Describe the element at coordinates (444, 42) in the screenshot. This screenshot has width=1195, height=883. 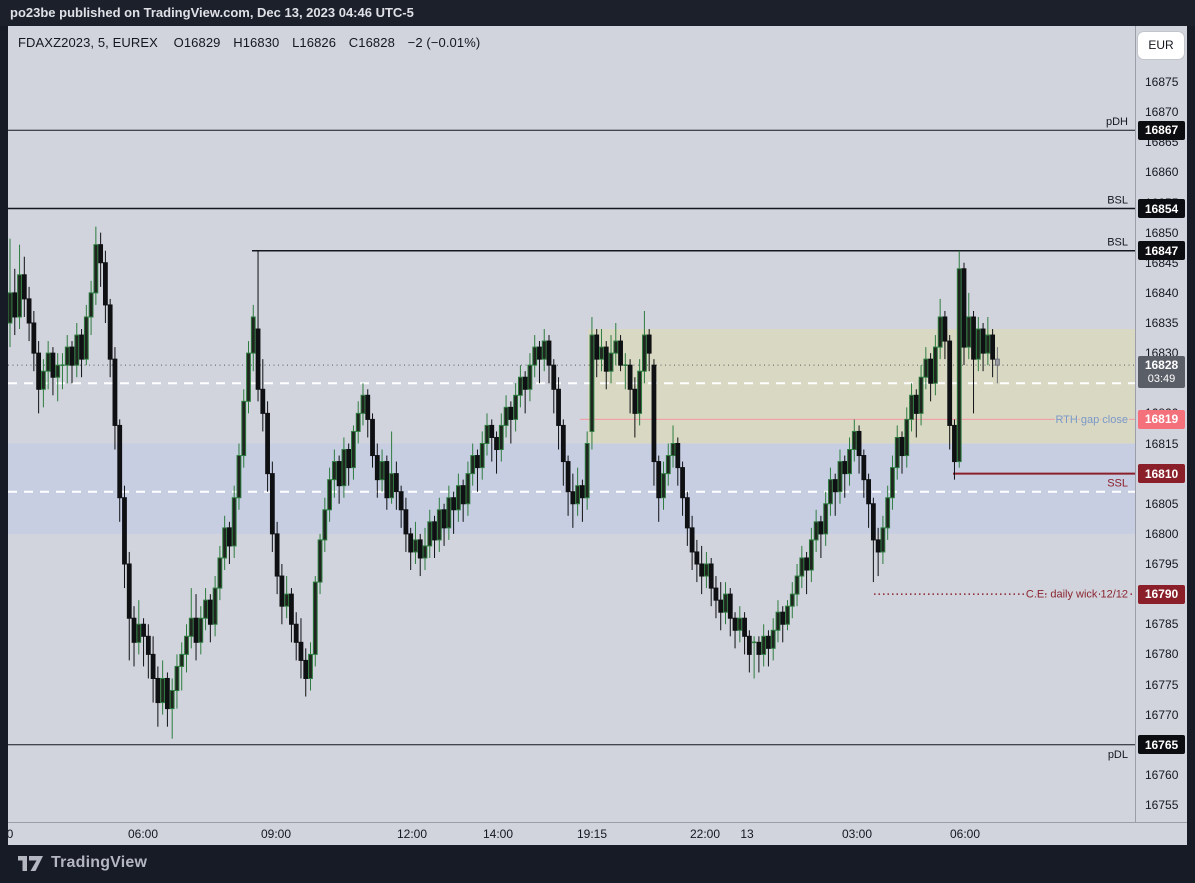
I see `ohlc-change: −2 (−0.01%)` at that location.